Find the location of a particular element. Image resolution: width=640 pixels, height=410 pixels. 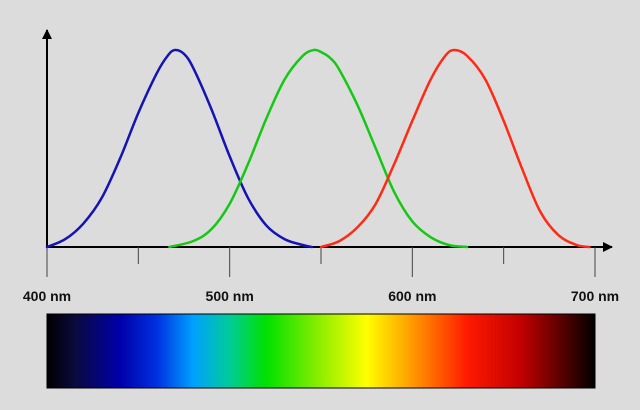

x-tick-labels: 400 nm 500 nm 600 nm 700 nm is located at coordinates (321, 296).